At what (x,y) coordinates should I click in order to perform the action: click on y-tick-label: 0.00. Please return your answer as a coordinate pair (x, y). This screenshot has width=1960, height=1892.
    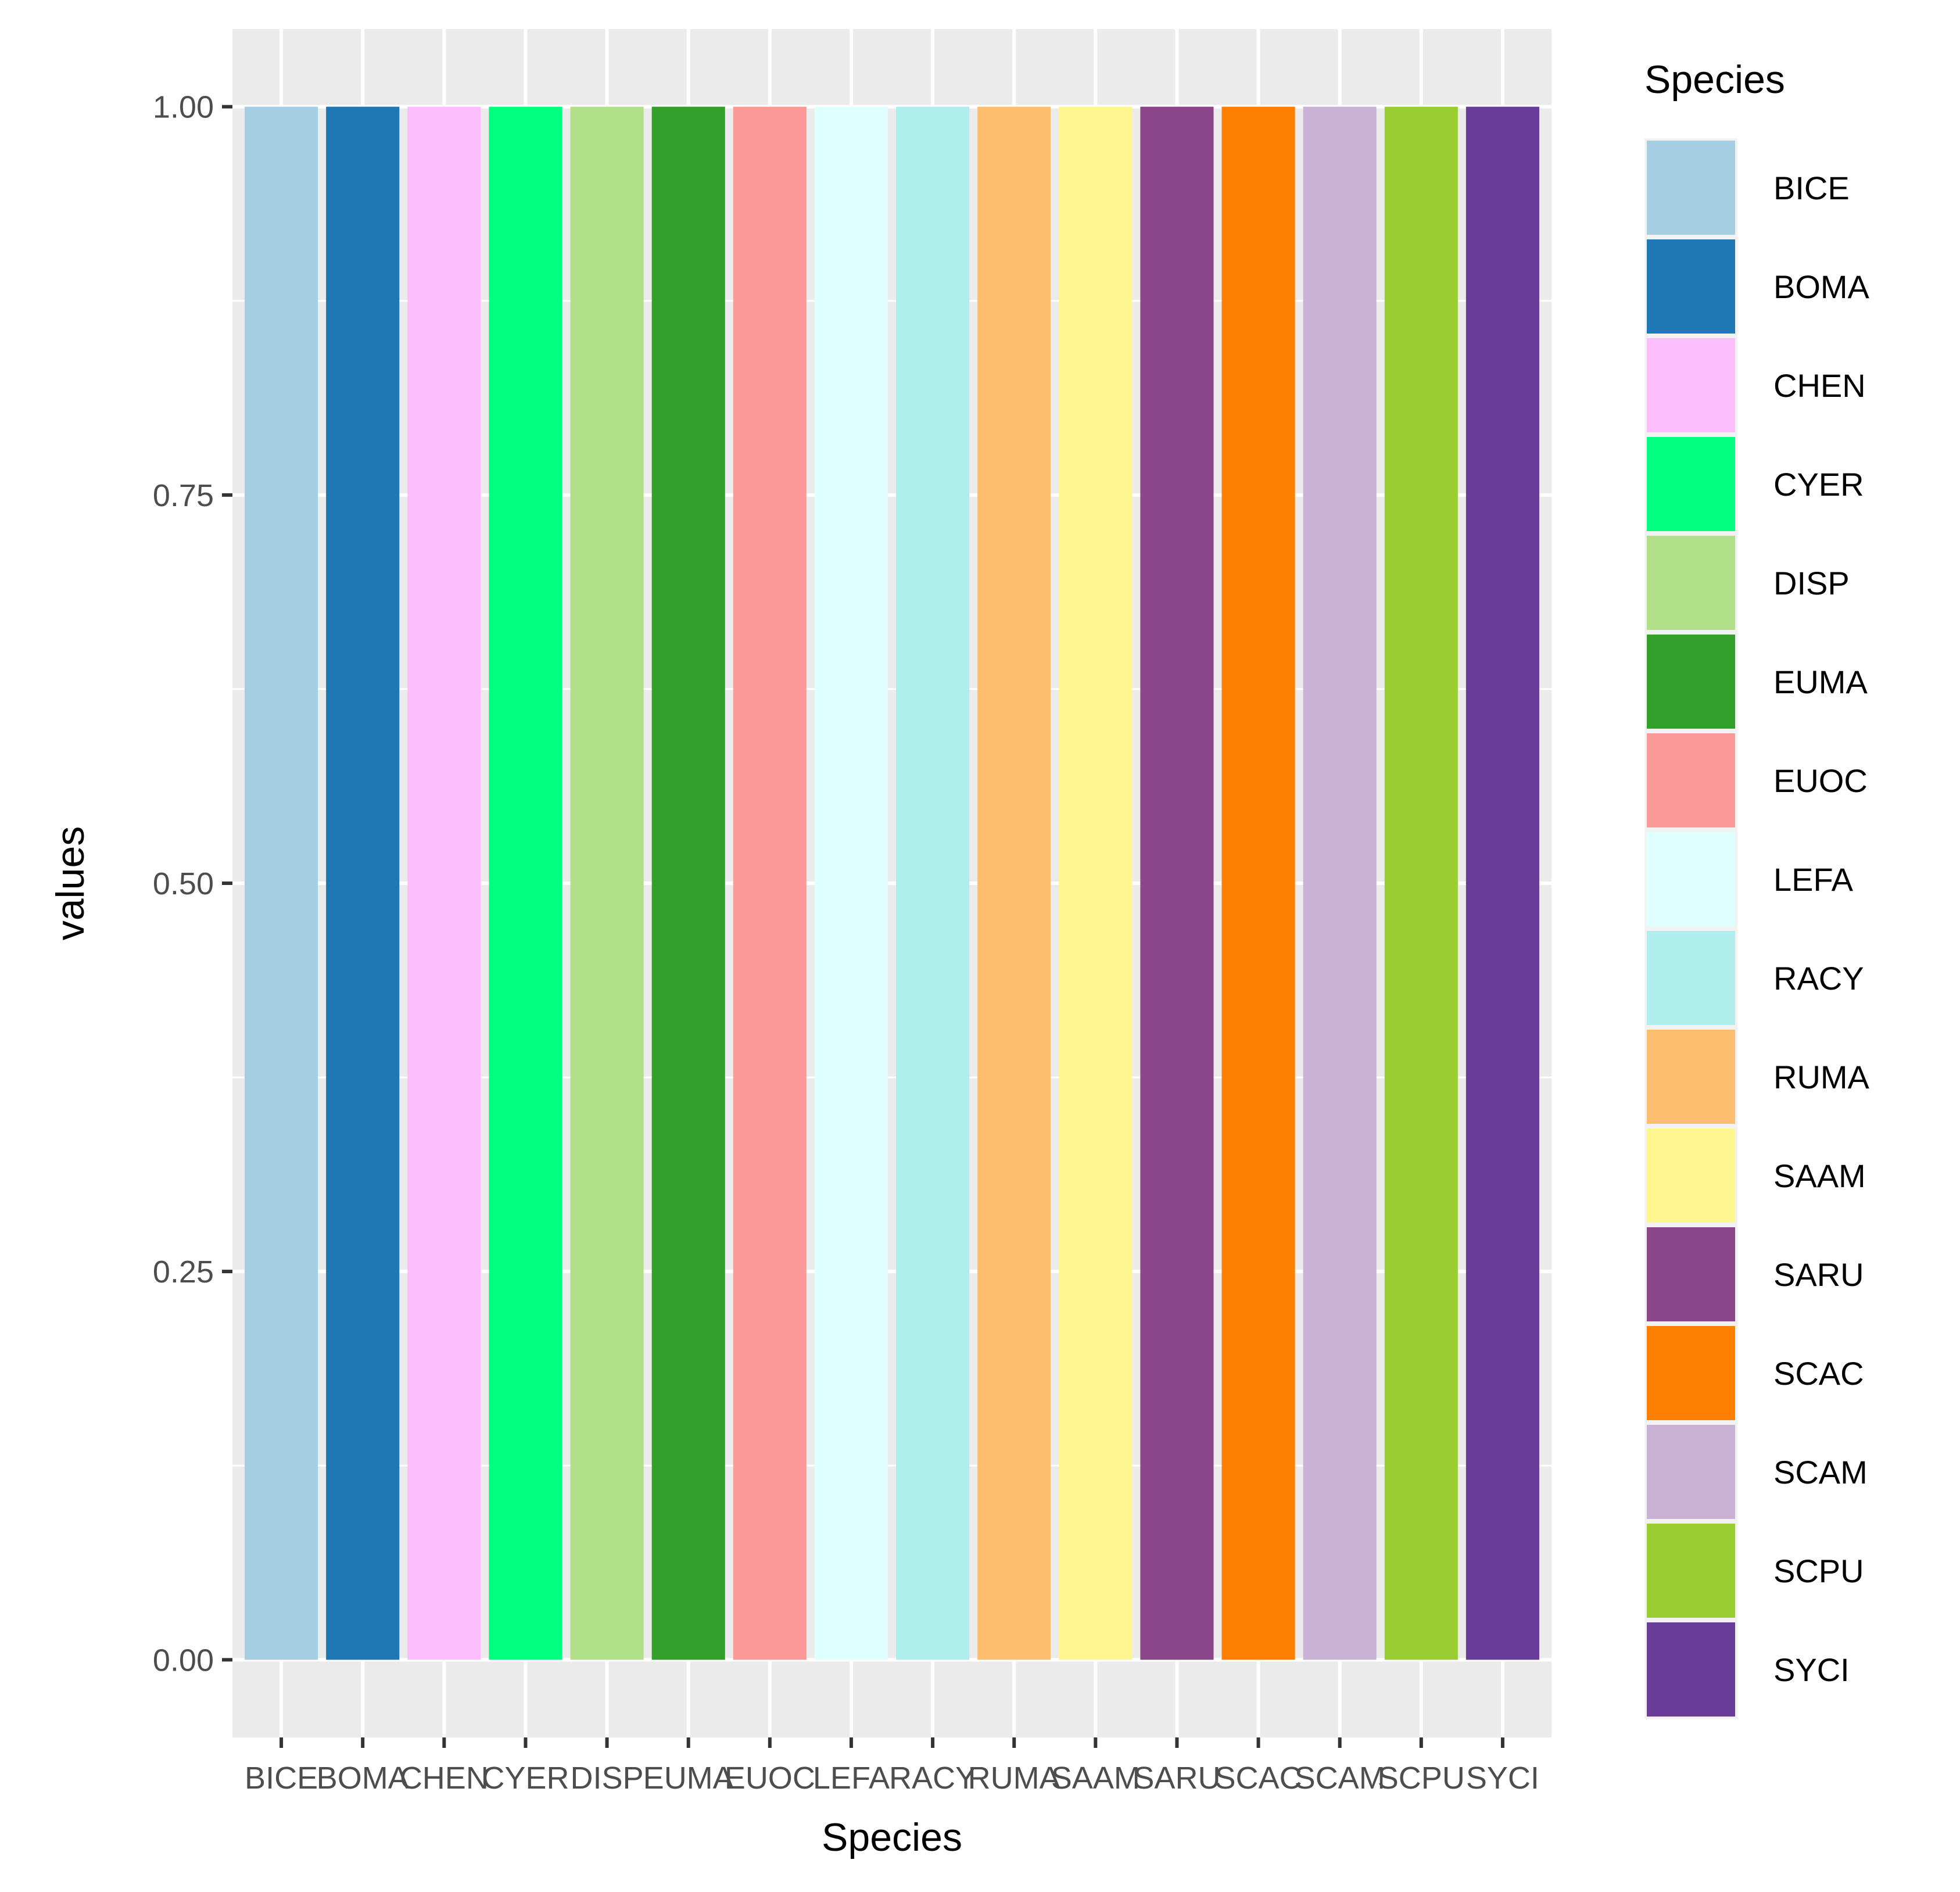
    Looking at the image, I should click on (184, 1660).